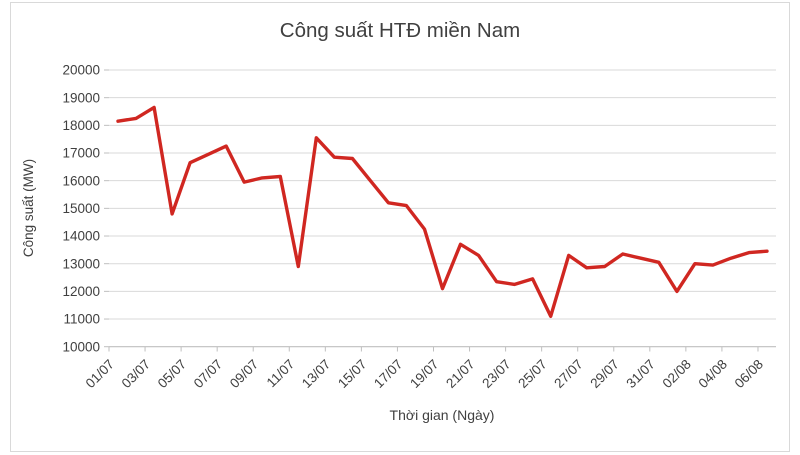 The height and width of the screenshot is (455, 800). What do you see at coordinates (208, 374) in the screenshot?
I see `x-tick-label: 07/07` at bounding box center [208, 374].